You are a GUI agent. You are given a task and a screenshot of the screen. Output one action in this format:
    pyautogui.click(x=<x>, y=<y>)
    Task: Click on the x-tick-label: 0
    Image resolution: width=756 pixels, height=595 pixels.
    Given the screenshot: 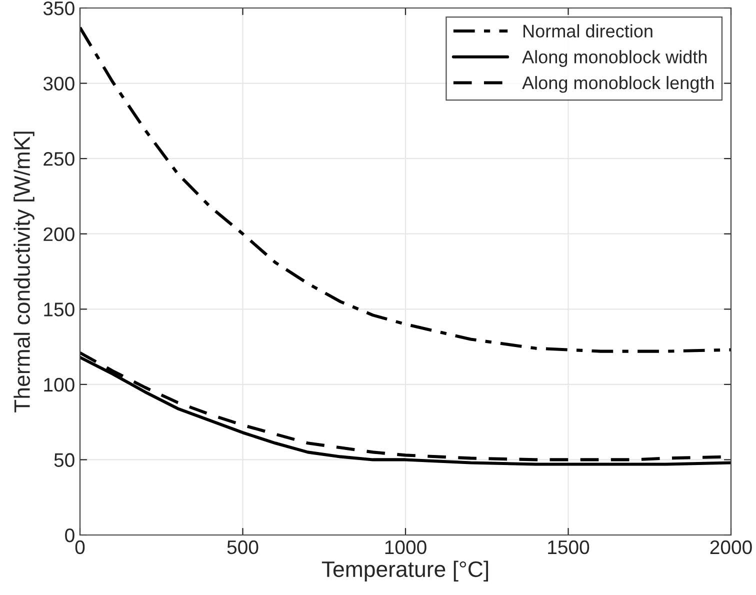 What is the action you would take?
    pyautogui.click(x=80, y=547)
    